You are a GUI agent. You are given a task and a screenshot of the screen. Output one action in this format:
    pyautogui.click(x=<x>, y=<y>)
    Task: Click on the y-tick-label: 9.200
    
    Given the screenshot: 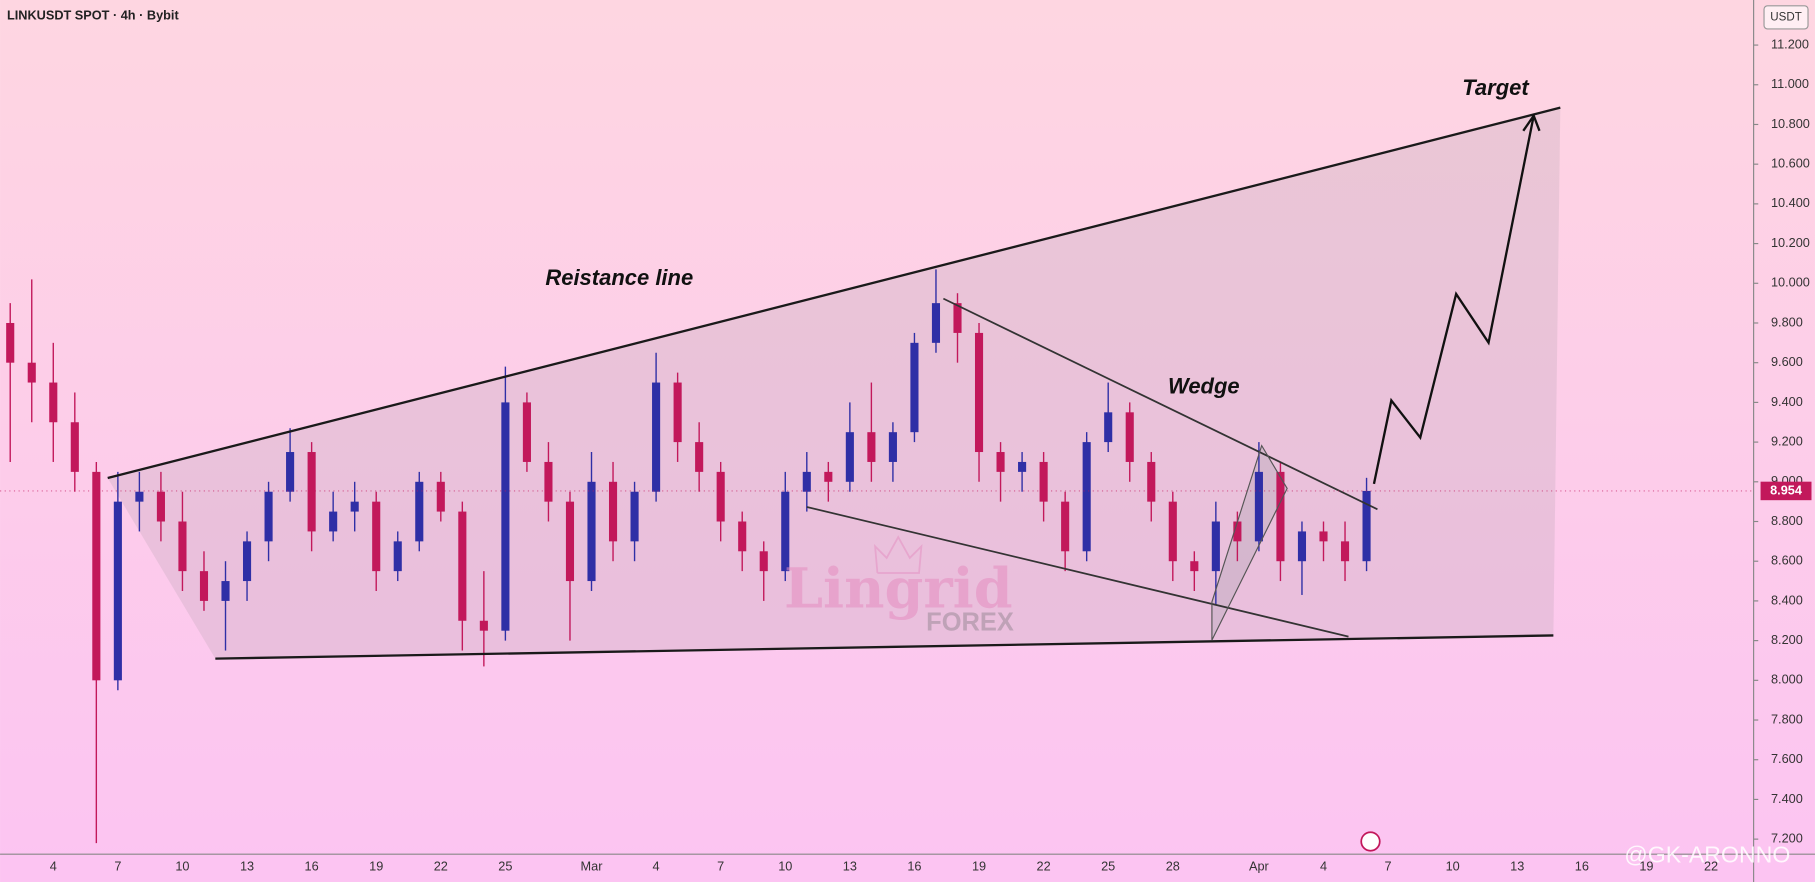 What is the action you would take?
    pyautogui.click(x=1787, y=440)
    